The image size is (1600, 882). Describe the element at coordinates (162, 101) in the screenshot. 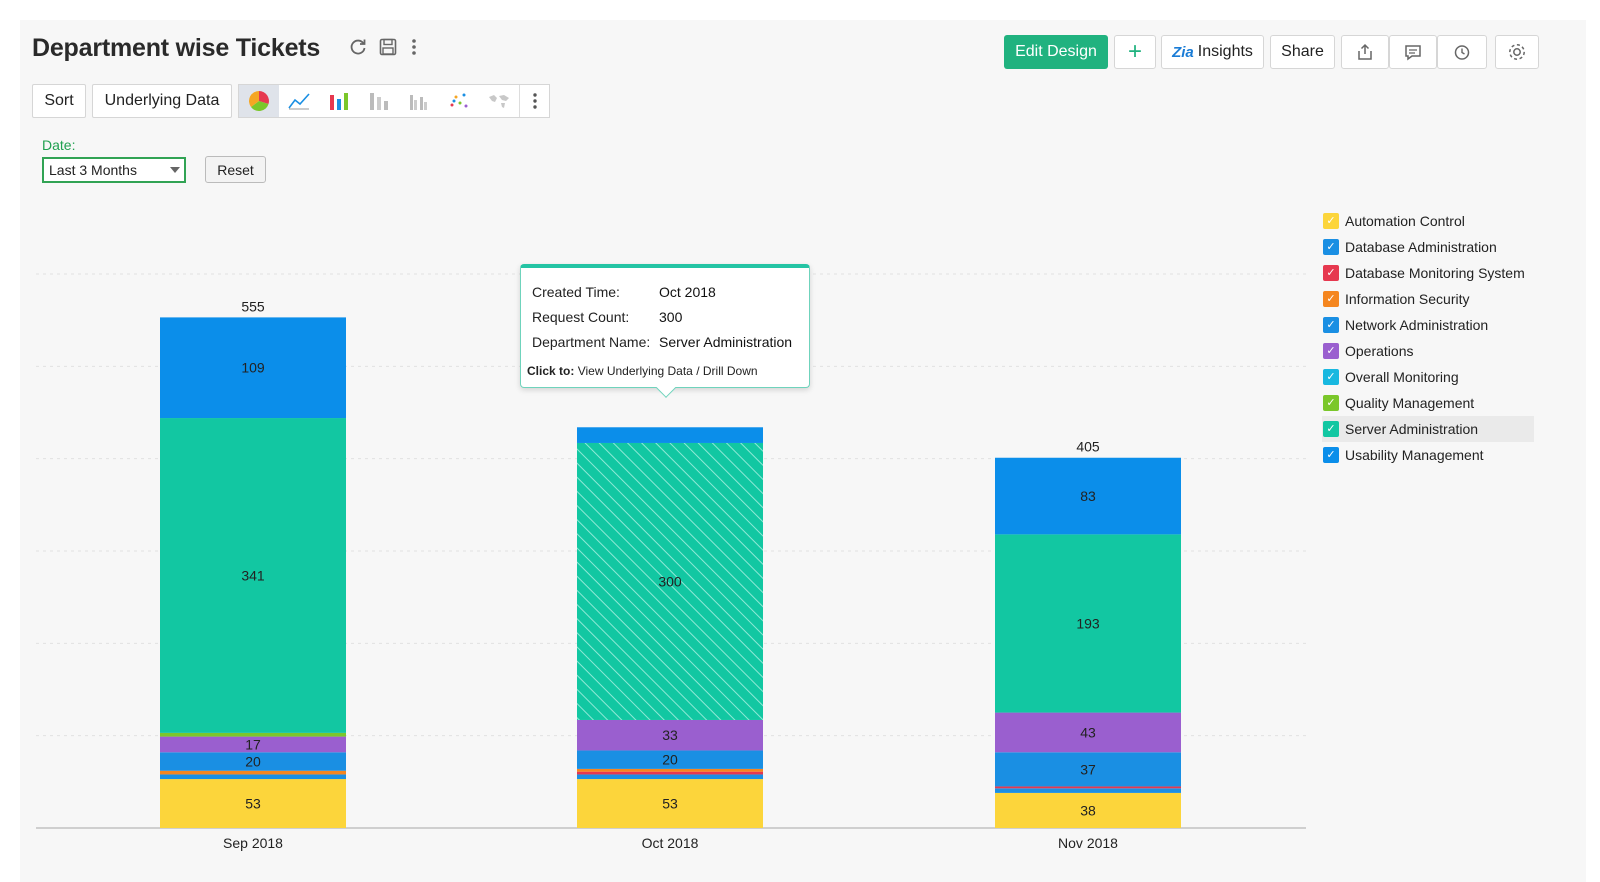

I see `underlying-data-button: Underlying Data` at that location.